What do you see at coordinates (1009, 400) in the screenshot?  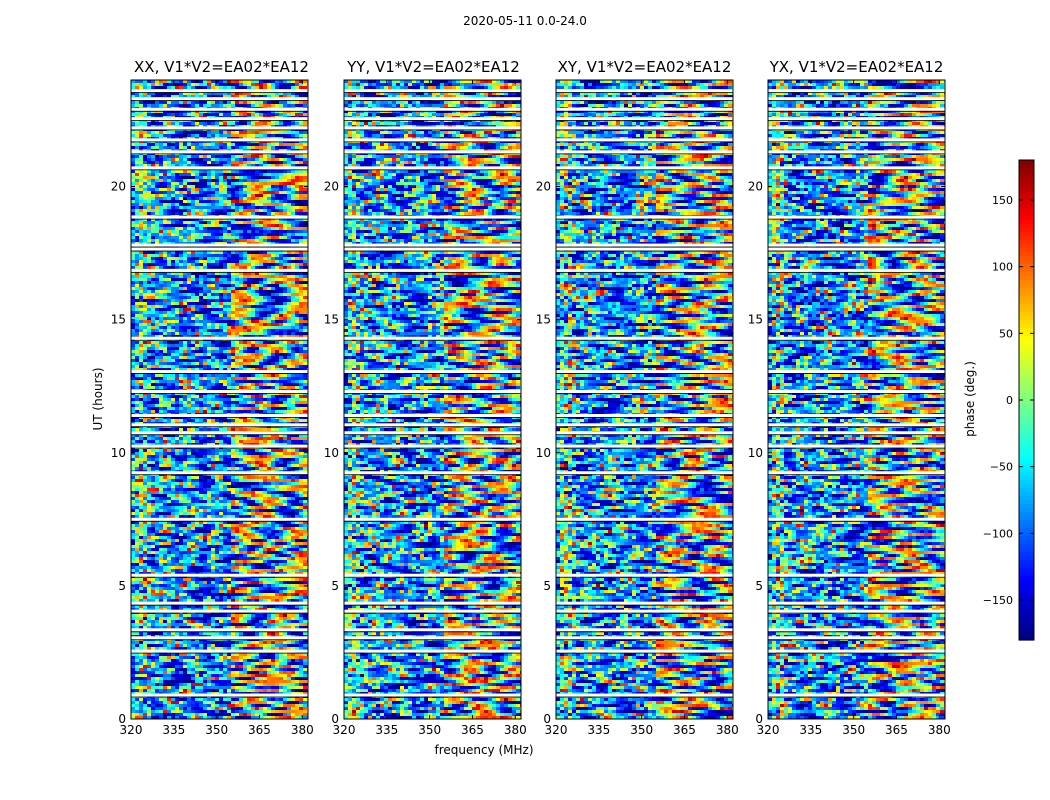 I see `colorbar: 150 100 50 0 −50 −100 −150` at bounding box center [1009, 400].